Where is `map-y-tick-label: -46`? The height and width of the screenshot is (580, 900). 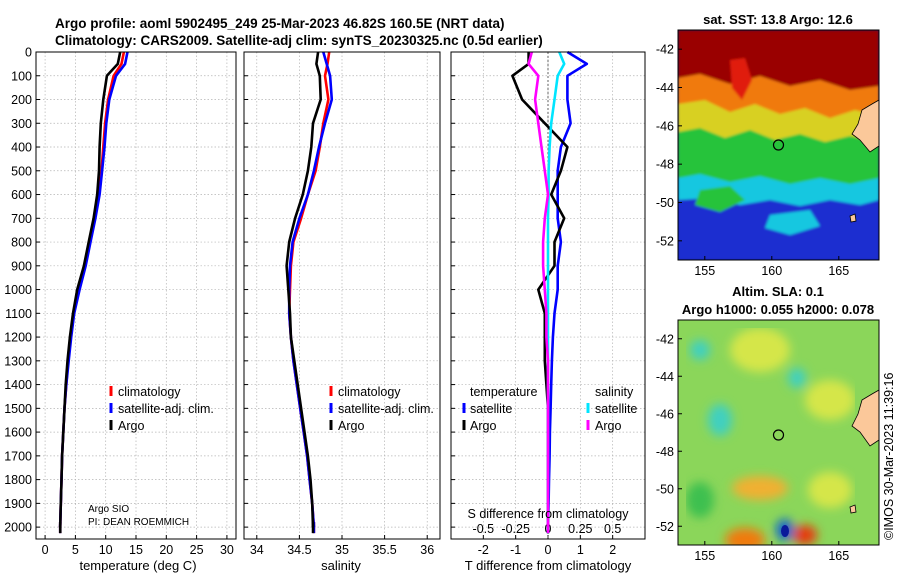 map-y-tick-label: -46 is located at coordinates (665, 414).